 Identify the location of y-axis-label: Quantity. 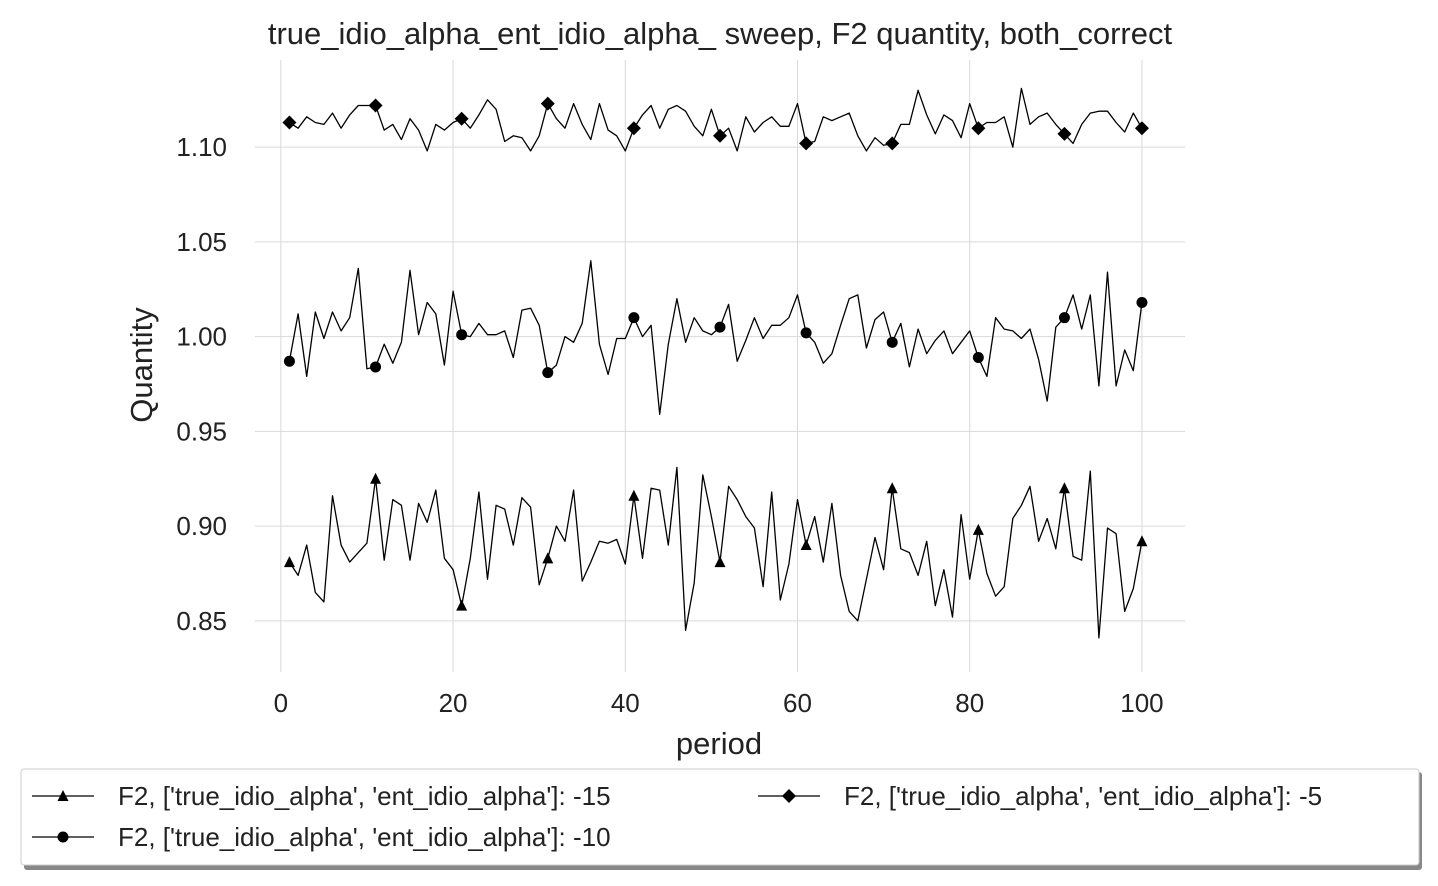
(141, 365).